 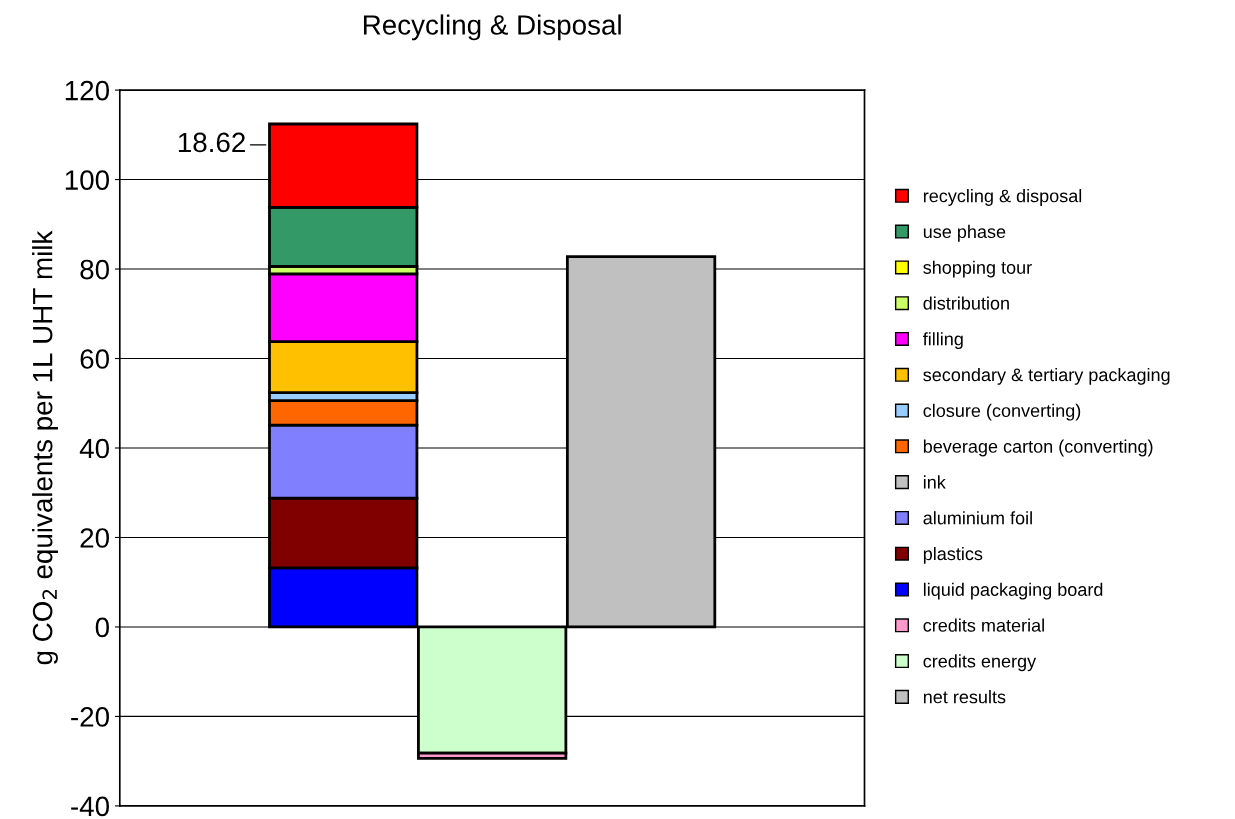 I want to click on y-tick-label: -20, so click(x=90, y=717).